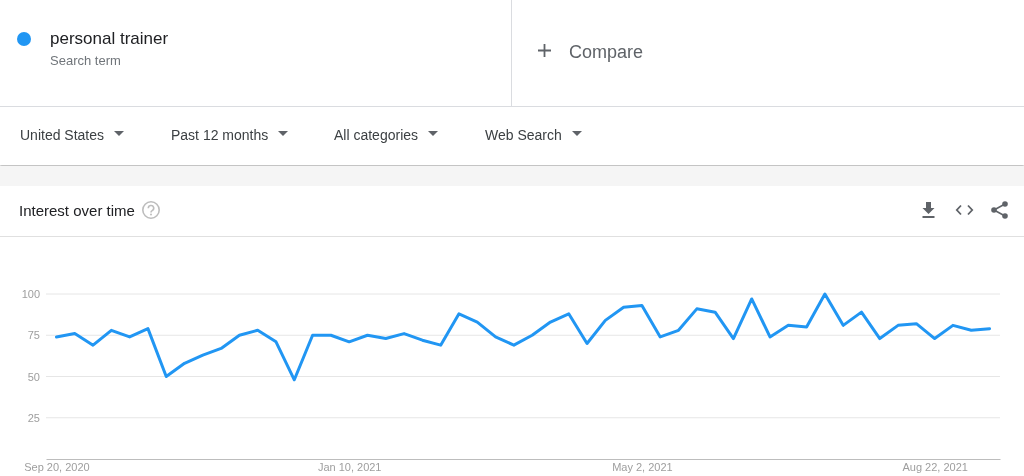 Image resolution: width=1024 pixels, height=476 pixels. Describe the element at coordinates (33, 417) in the screenshot. I see `y-tick-label: 25` at that location.